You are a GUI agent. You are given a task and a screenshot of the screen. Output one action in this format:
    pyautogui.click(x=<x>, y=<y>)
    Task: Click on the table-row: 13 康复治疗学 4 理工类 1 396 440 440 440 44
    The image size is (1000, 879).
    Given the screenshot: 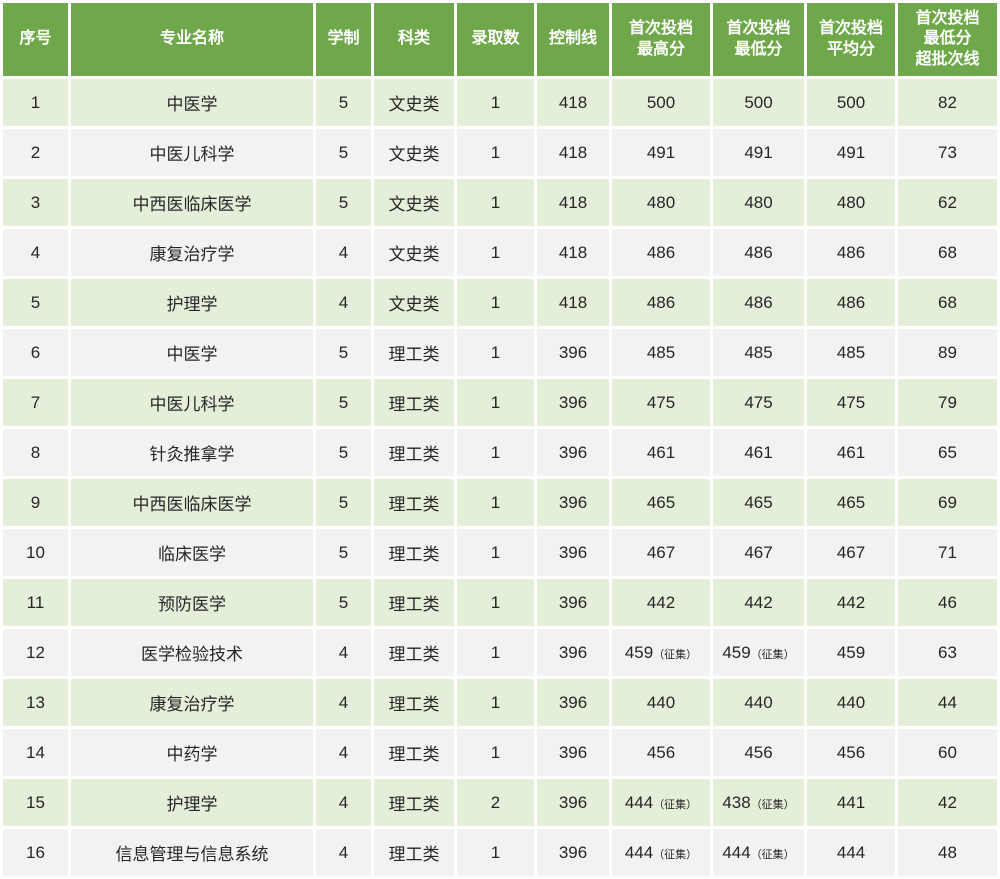 What is the action you would take?
    pyautogui.click(x=500, y=702)
    